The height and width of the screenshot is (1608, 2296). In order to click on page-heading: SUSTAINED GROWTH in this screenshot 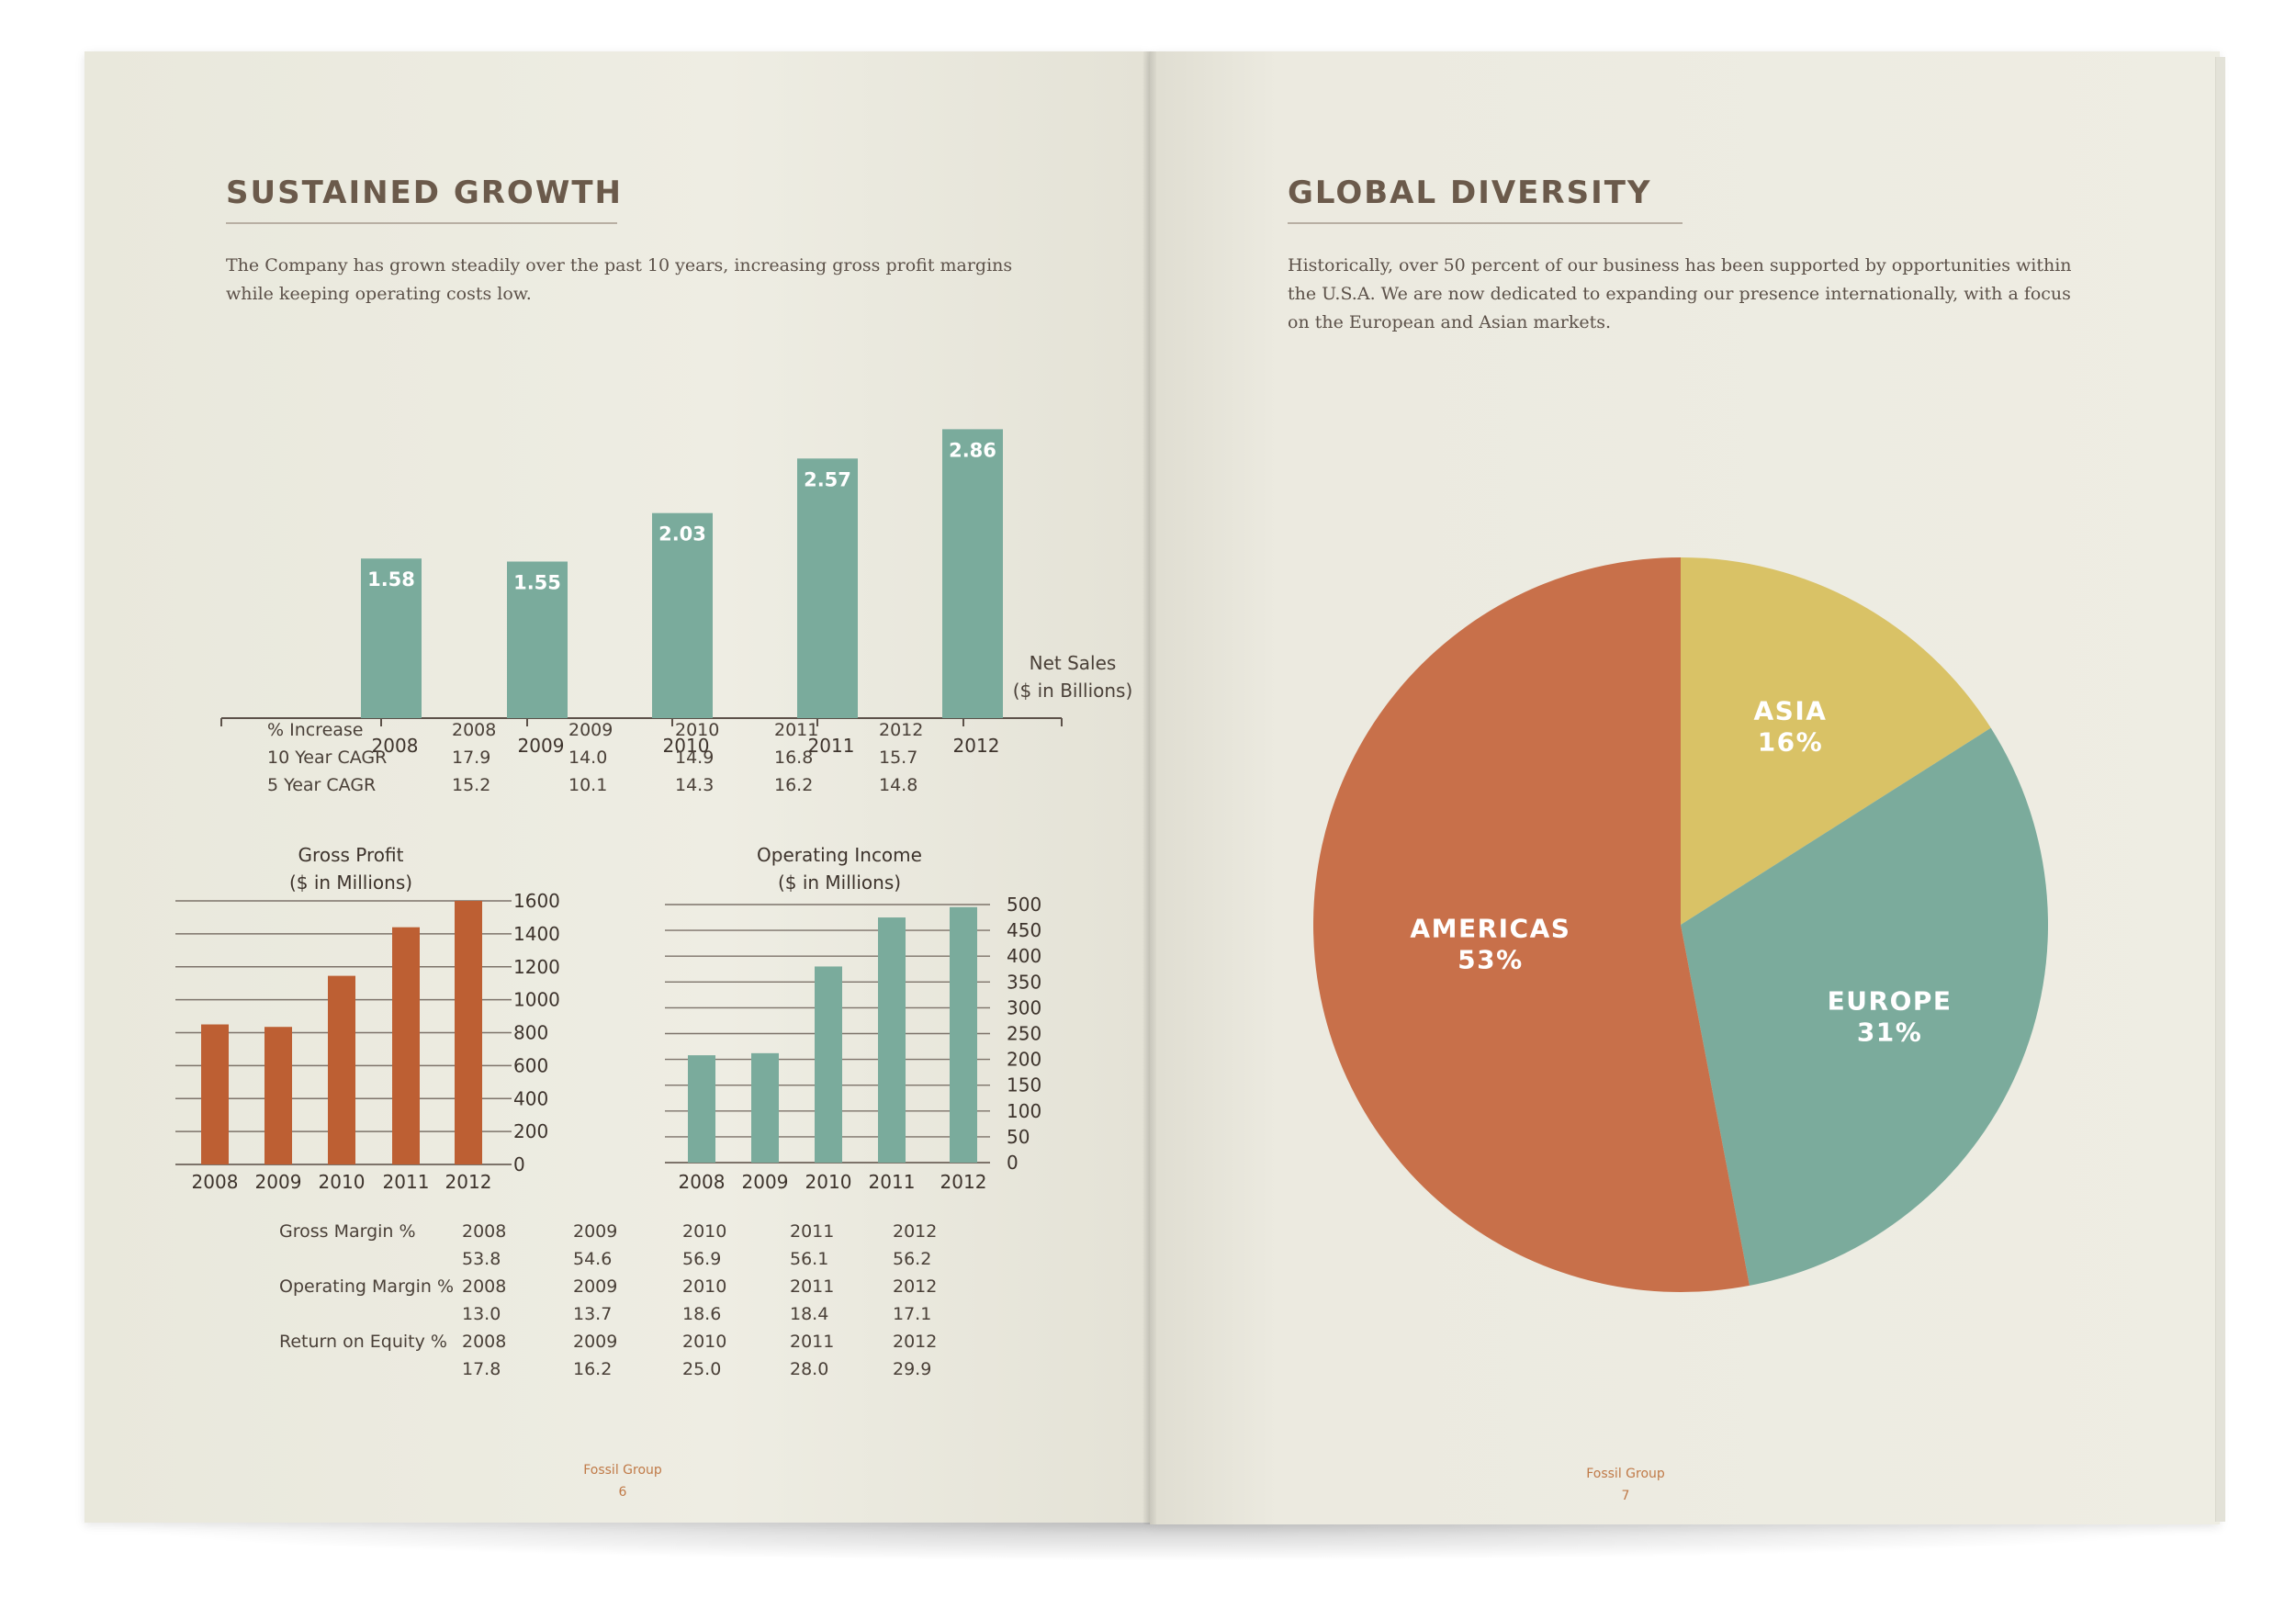, I will do `click(425, 192)`.